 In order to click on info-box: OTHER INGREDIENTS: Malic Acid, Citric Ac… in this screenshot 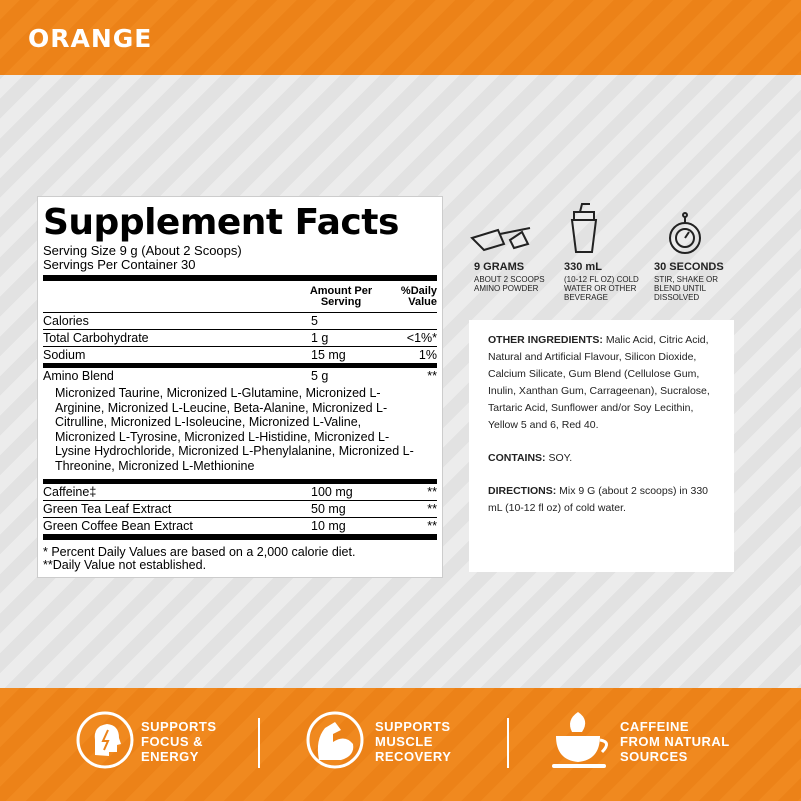, I will do `click(601, 446)`.